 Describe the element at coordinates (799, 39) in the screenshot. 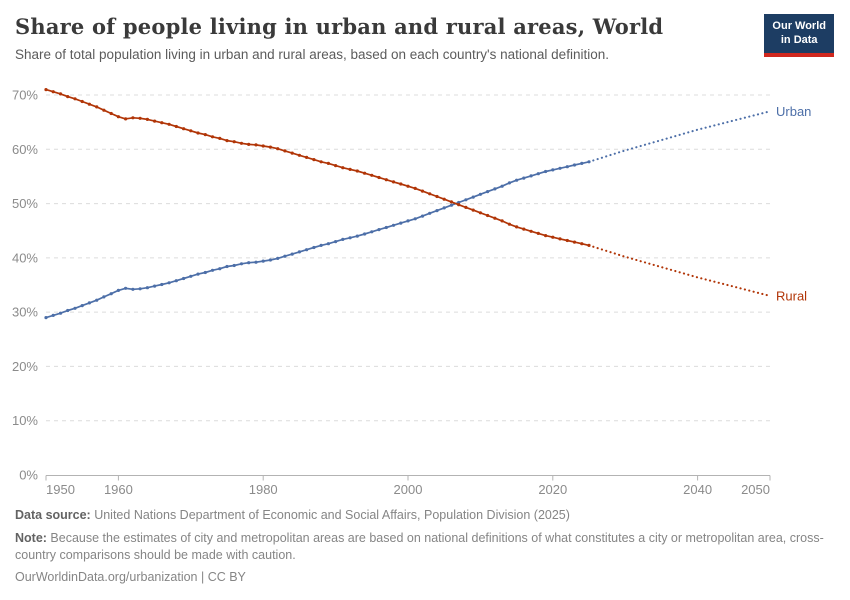

I see `owid-logo-line2: in Data` at that location.